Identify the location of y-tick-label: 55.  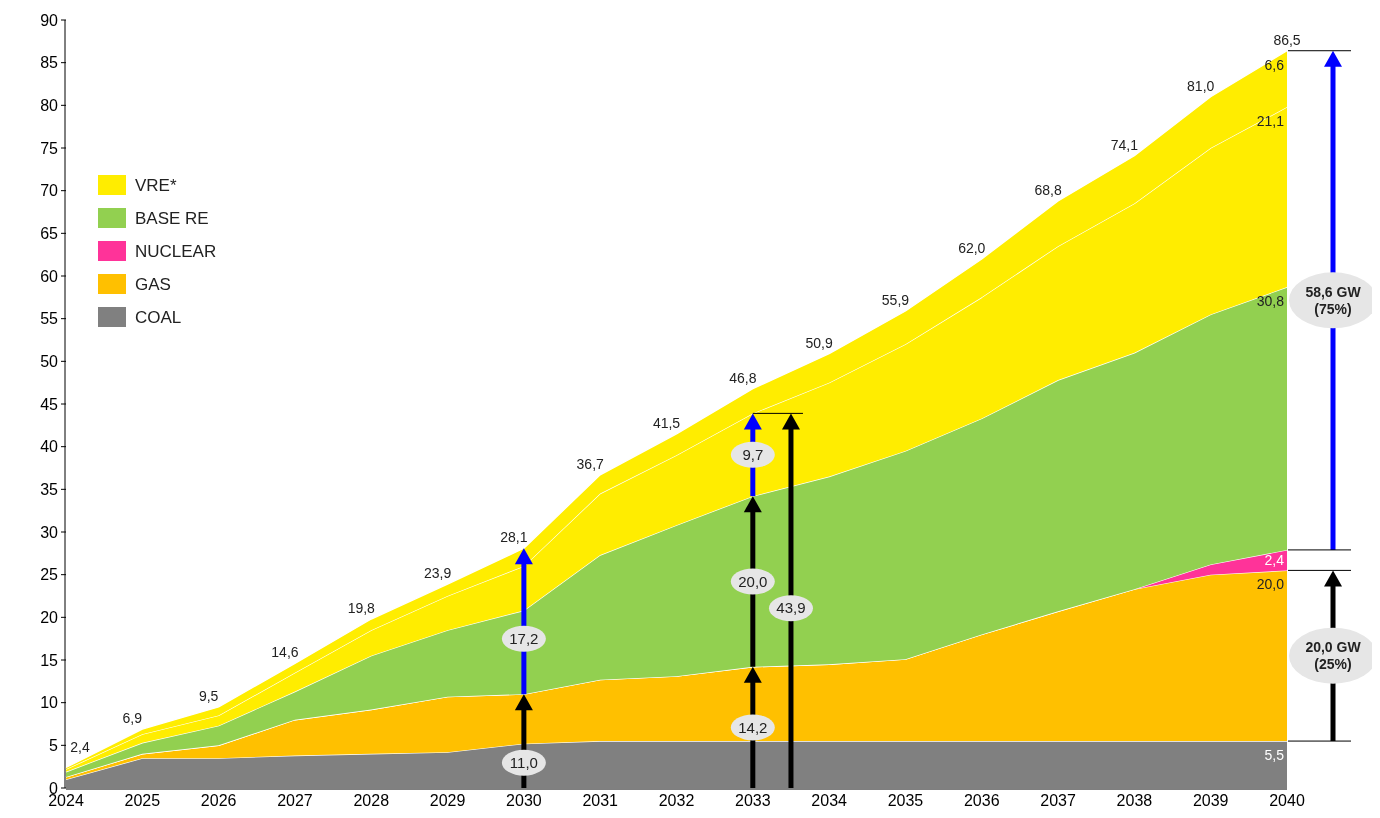
(49, 319).